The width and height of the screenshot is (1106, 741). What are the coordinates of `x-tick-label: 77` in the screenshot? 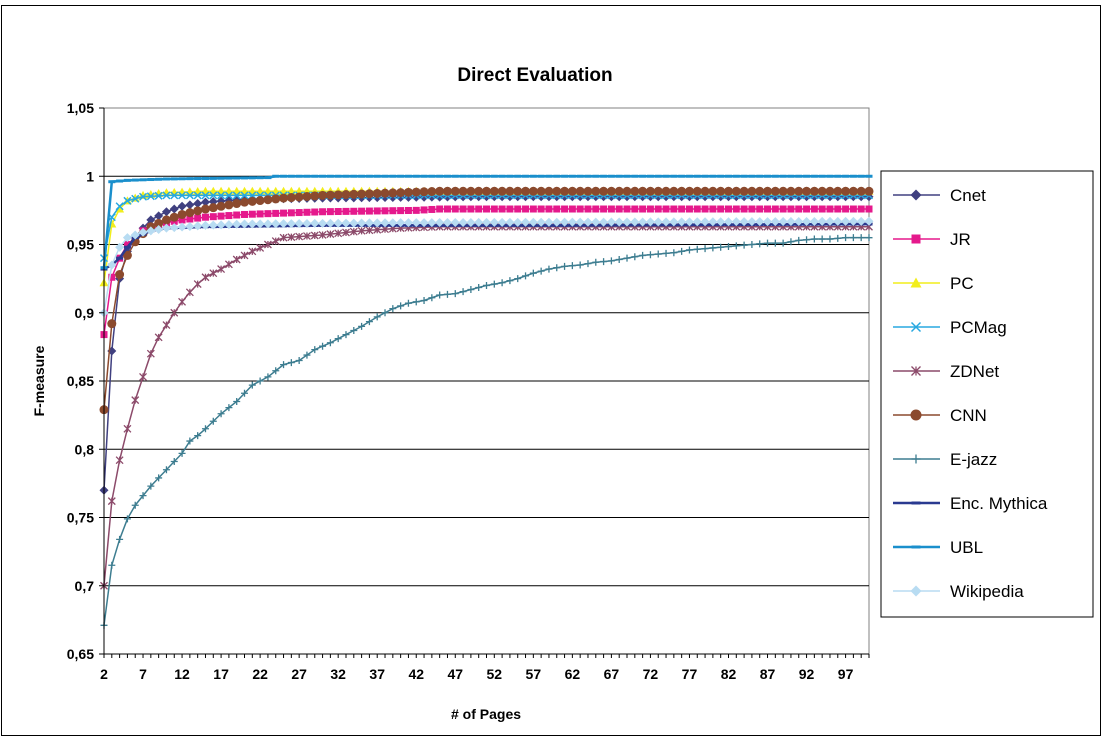 It's located at (690, 674).